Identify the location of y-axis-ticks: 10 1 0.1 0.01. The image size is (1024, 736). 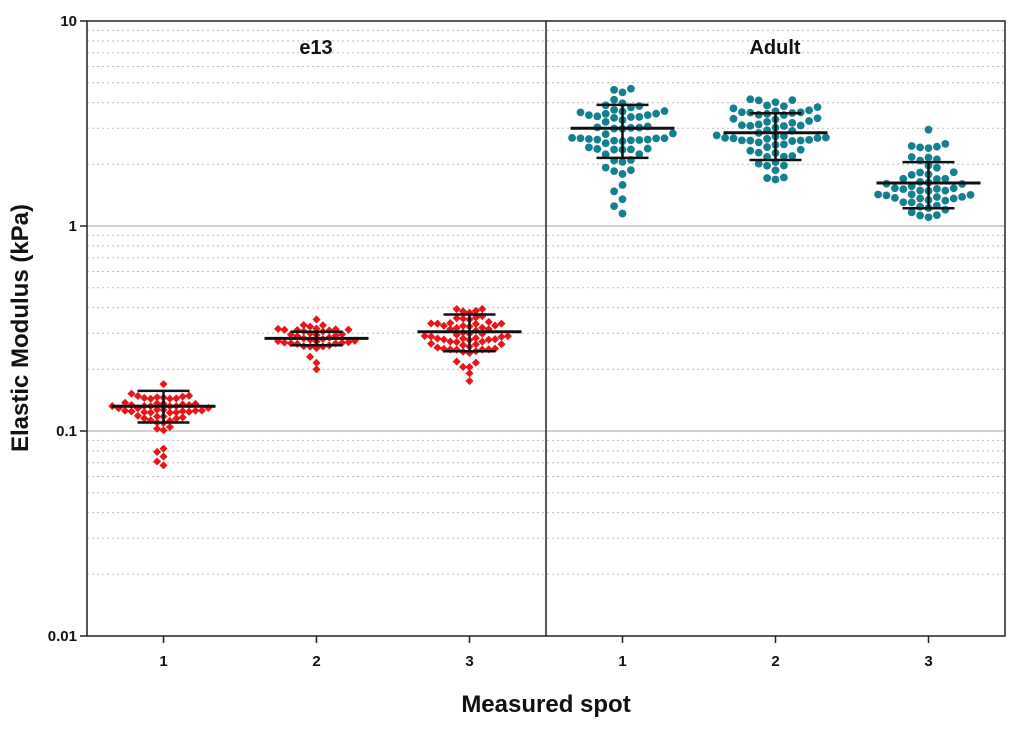
(67, 329).